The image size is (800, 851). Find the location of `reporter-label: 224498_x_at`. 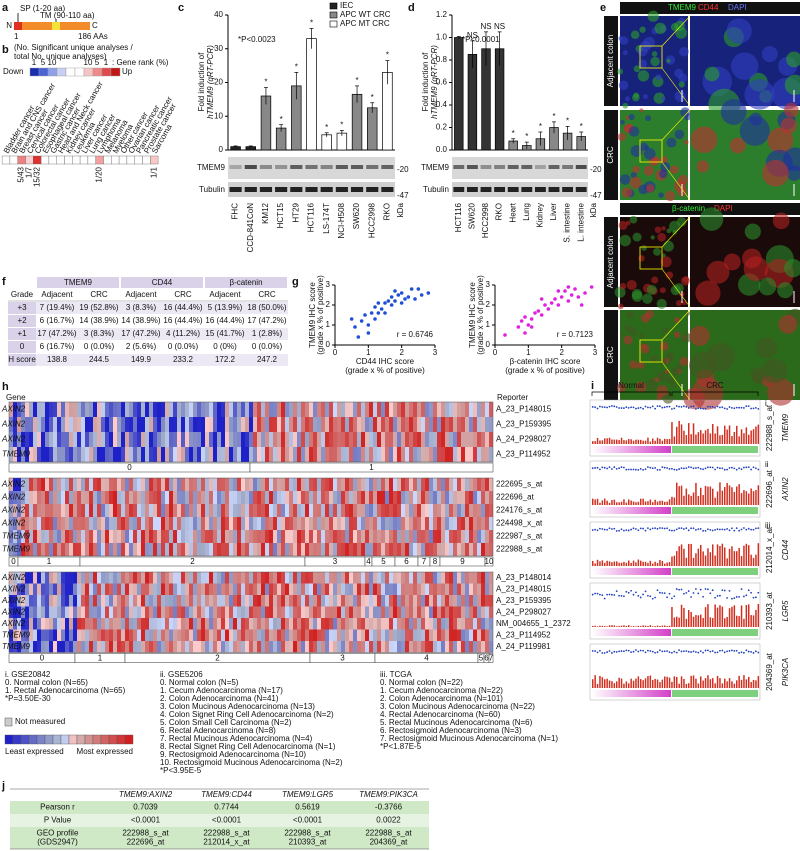

reporter-label: 224498_x_at is located at coordinates (519, 523).